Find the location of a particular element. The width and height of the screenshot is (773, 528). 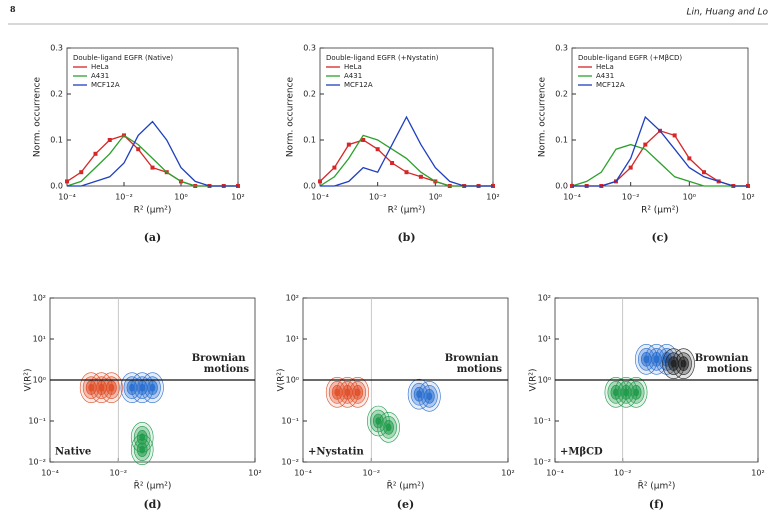

x-tick-label: 10⁰ is located at coordinates (180, 197).